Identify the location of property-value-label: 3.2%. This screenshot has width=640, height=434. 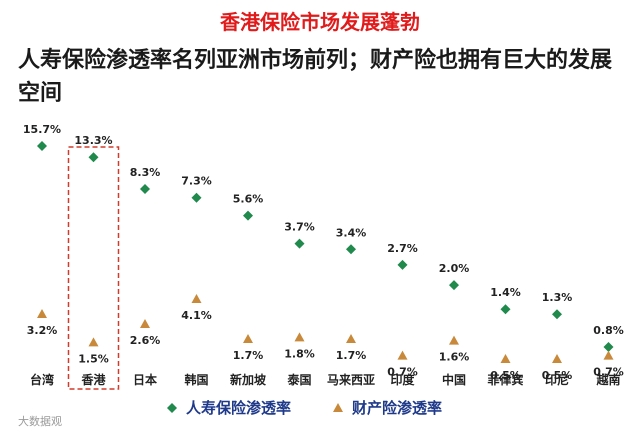
(42, 330).